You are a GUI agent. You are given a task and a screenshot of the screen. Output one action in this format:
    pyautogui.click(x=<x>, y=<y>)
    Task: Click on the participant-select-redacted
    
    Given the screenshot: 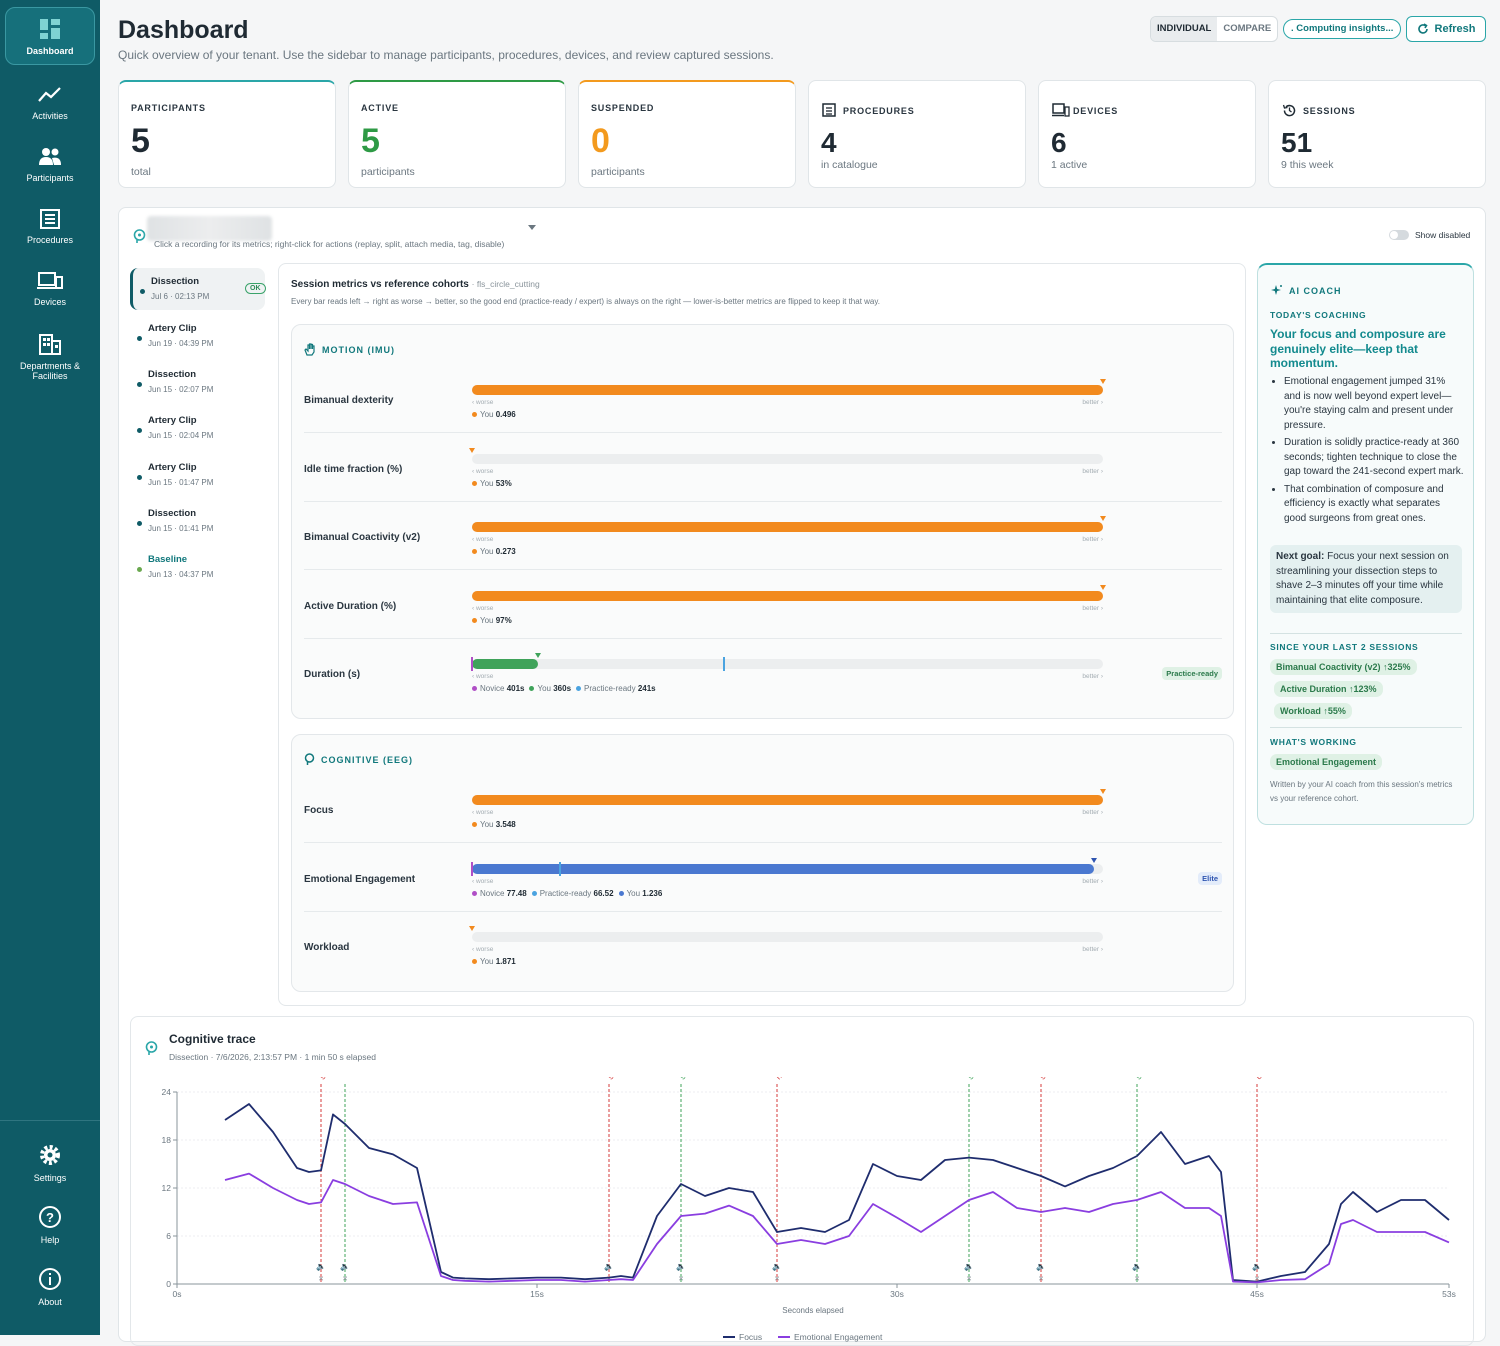 What is the action you would take?
    pyautogui.click(x=209, y=228)
    